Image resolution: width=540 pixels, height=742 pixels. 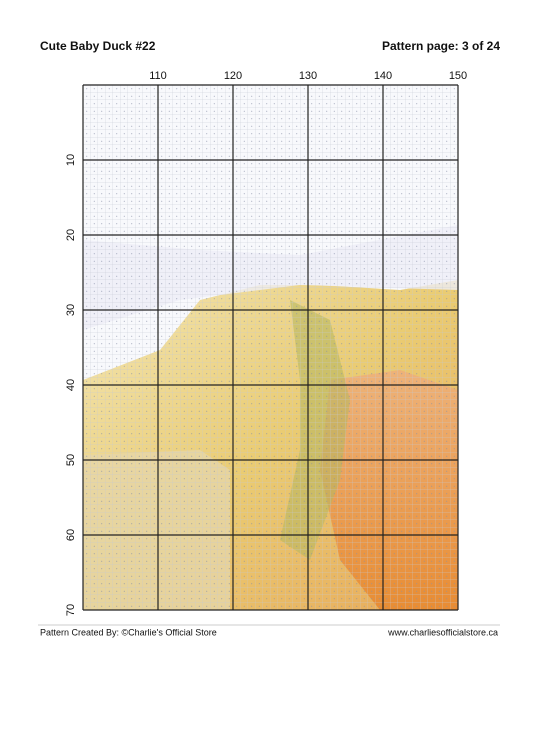 I want to click on row-label: 70, so click(x=71, y=610).